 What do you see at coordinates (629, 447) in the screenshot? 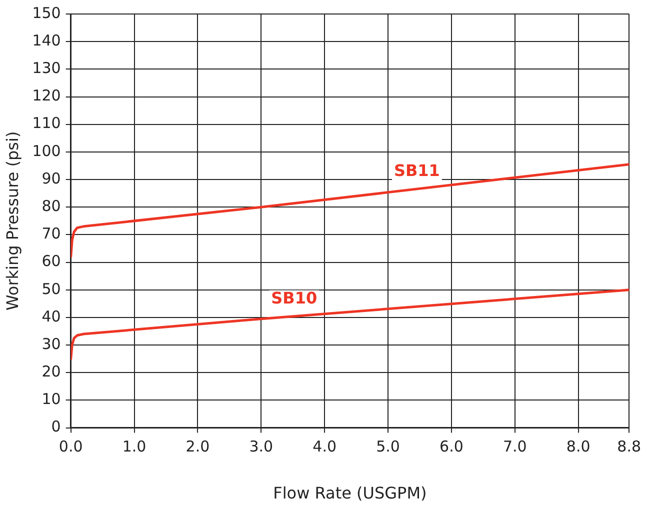
I see `x-tick-label: 8.8` at bounding box center [629, 447].